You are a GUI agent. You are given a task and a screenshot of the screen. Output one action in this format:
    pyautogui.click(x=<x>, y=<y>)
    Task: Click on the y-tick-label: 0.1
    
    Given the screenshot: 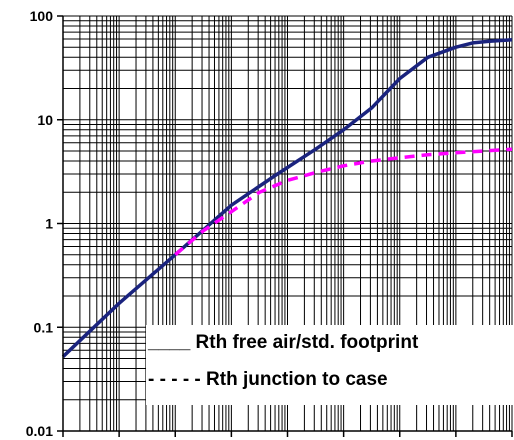 What is the action you would take?
    pyautogui.click(x=44, y=327)
    